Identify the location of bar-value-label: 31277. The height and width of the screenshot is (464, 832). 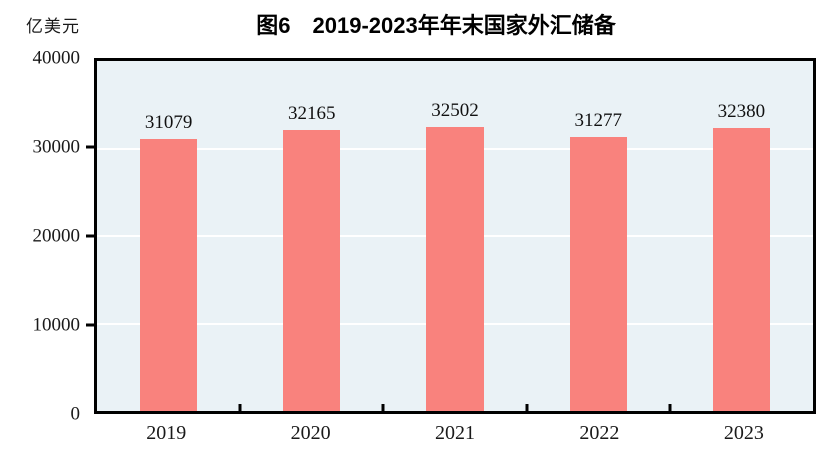
(598, 121).